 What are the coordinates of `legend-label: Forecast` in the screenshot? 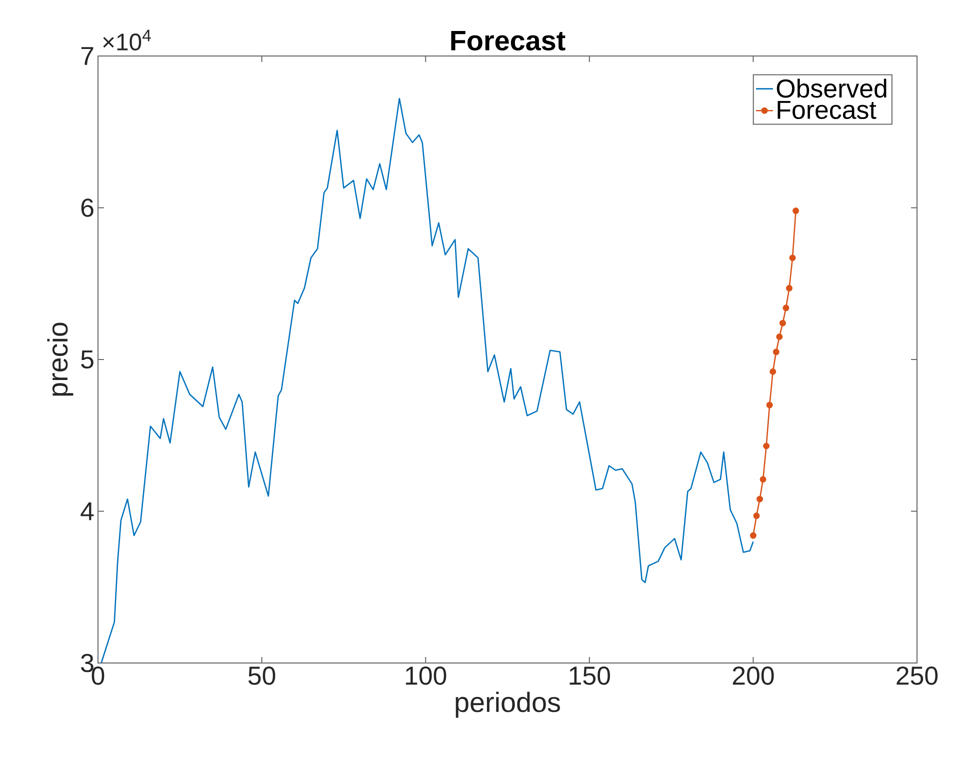 It's located at (827, 110).